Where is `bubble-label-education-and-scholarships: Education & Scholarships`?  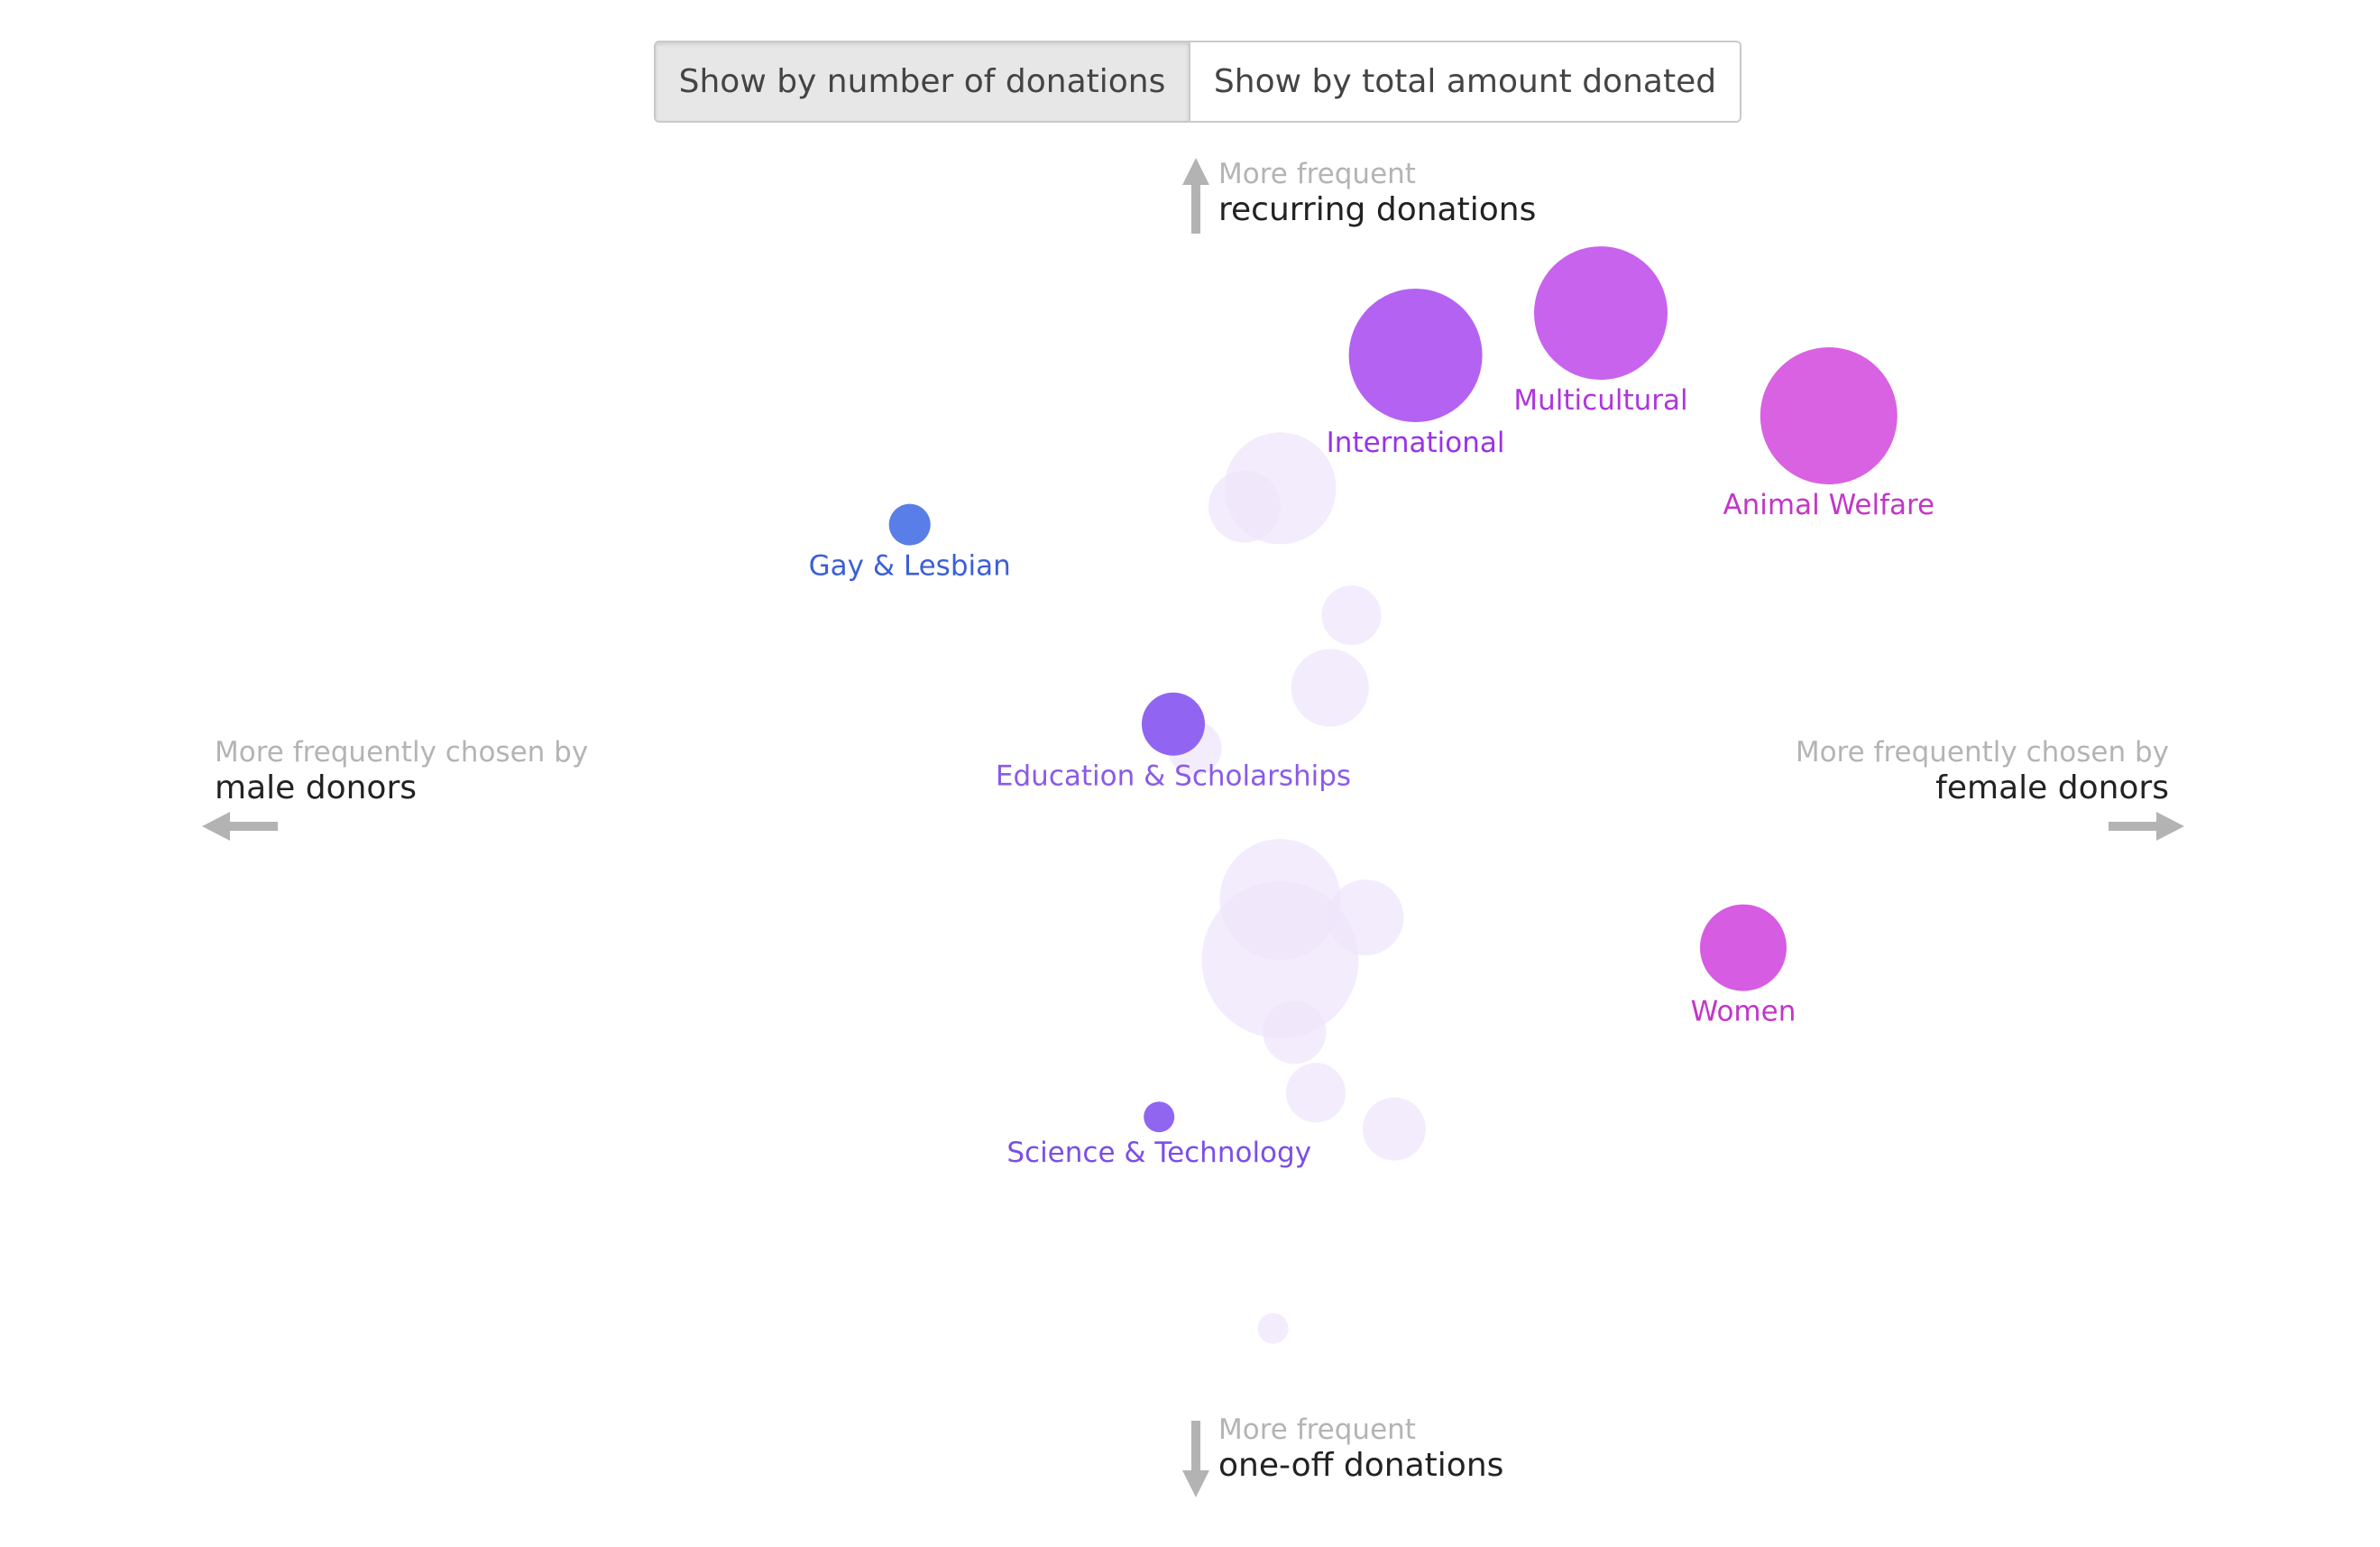 bubble-label-education-and-scholarships: Education & Scholarships is located at coordinates (1174, 777).